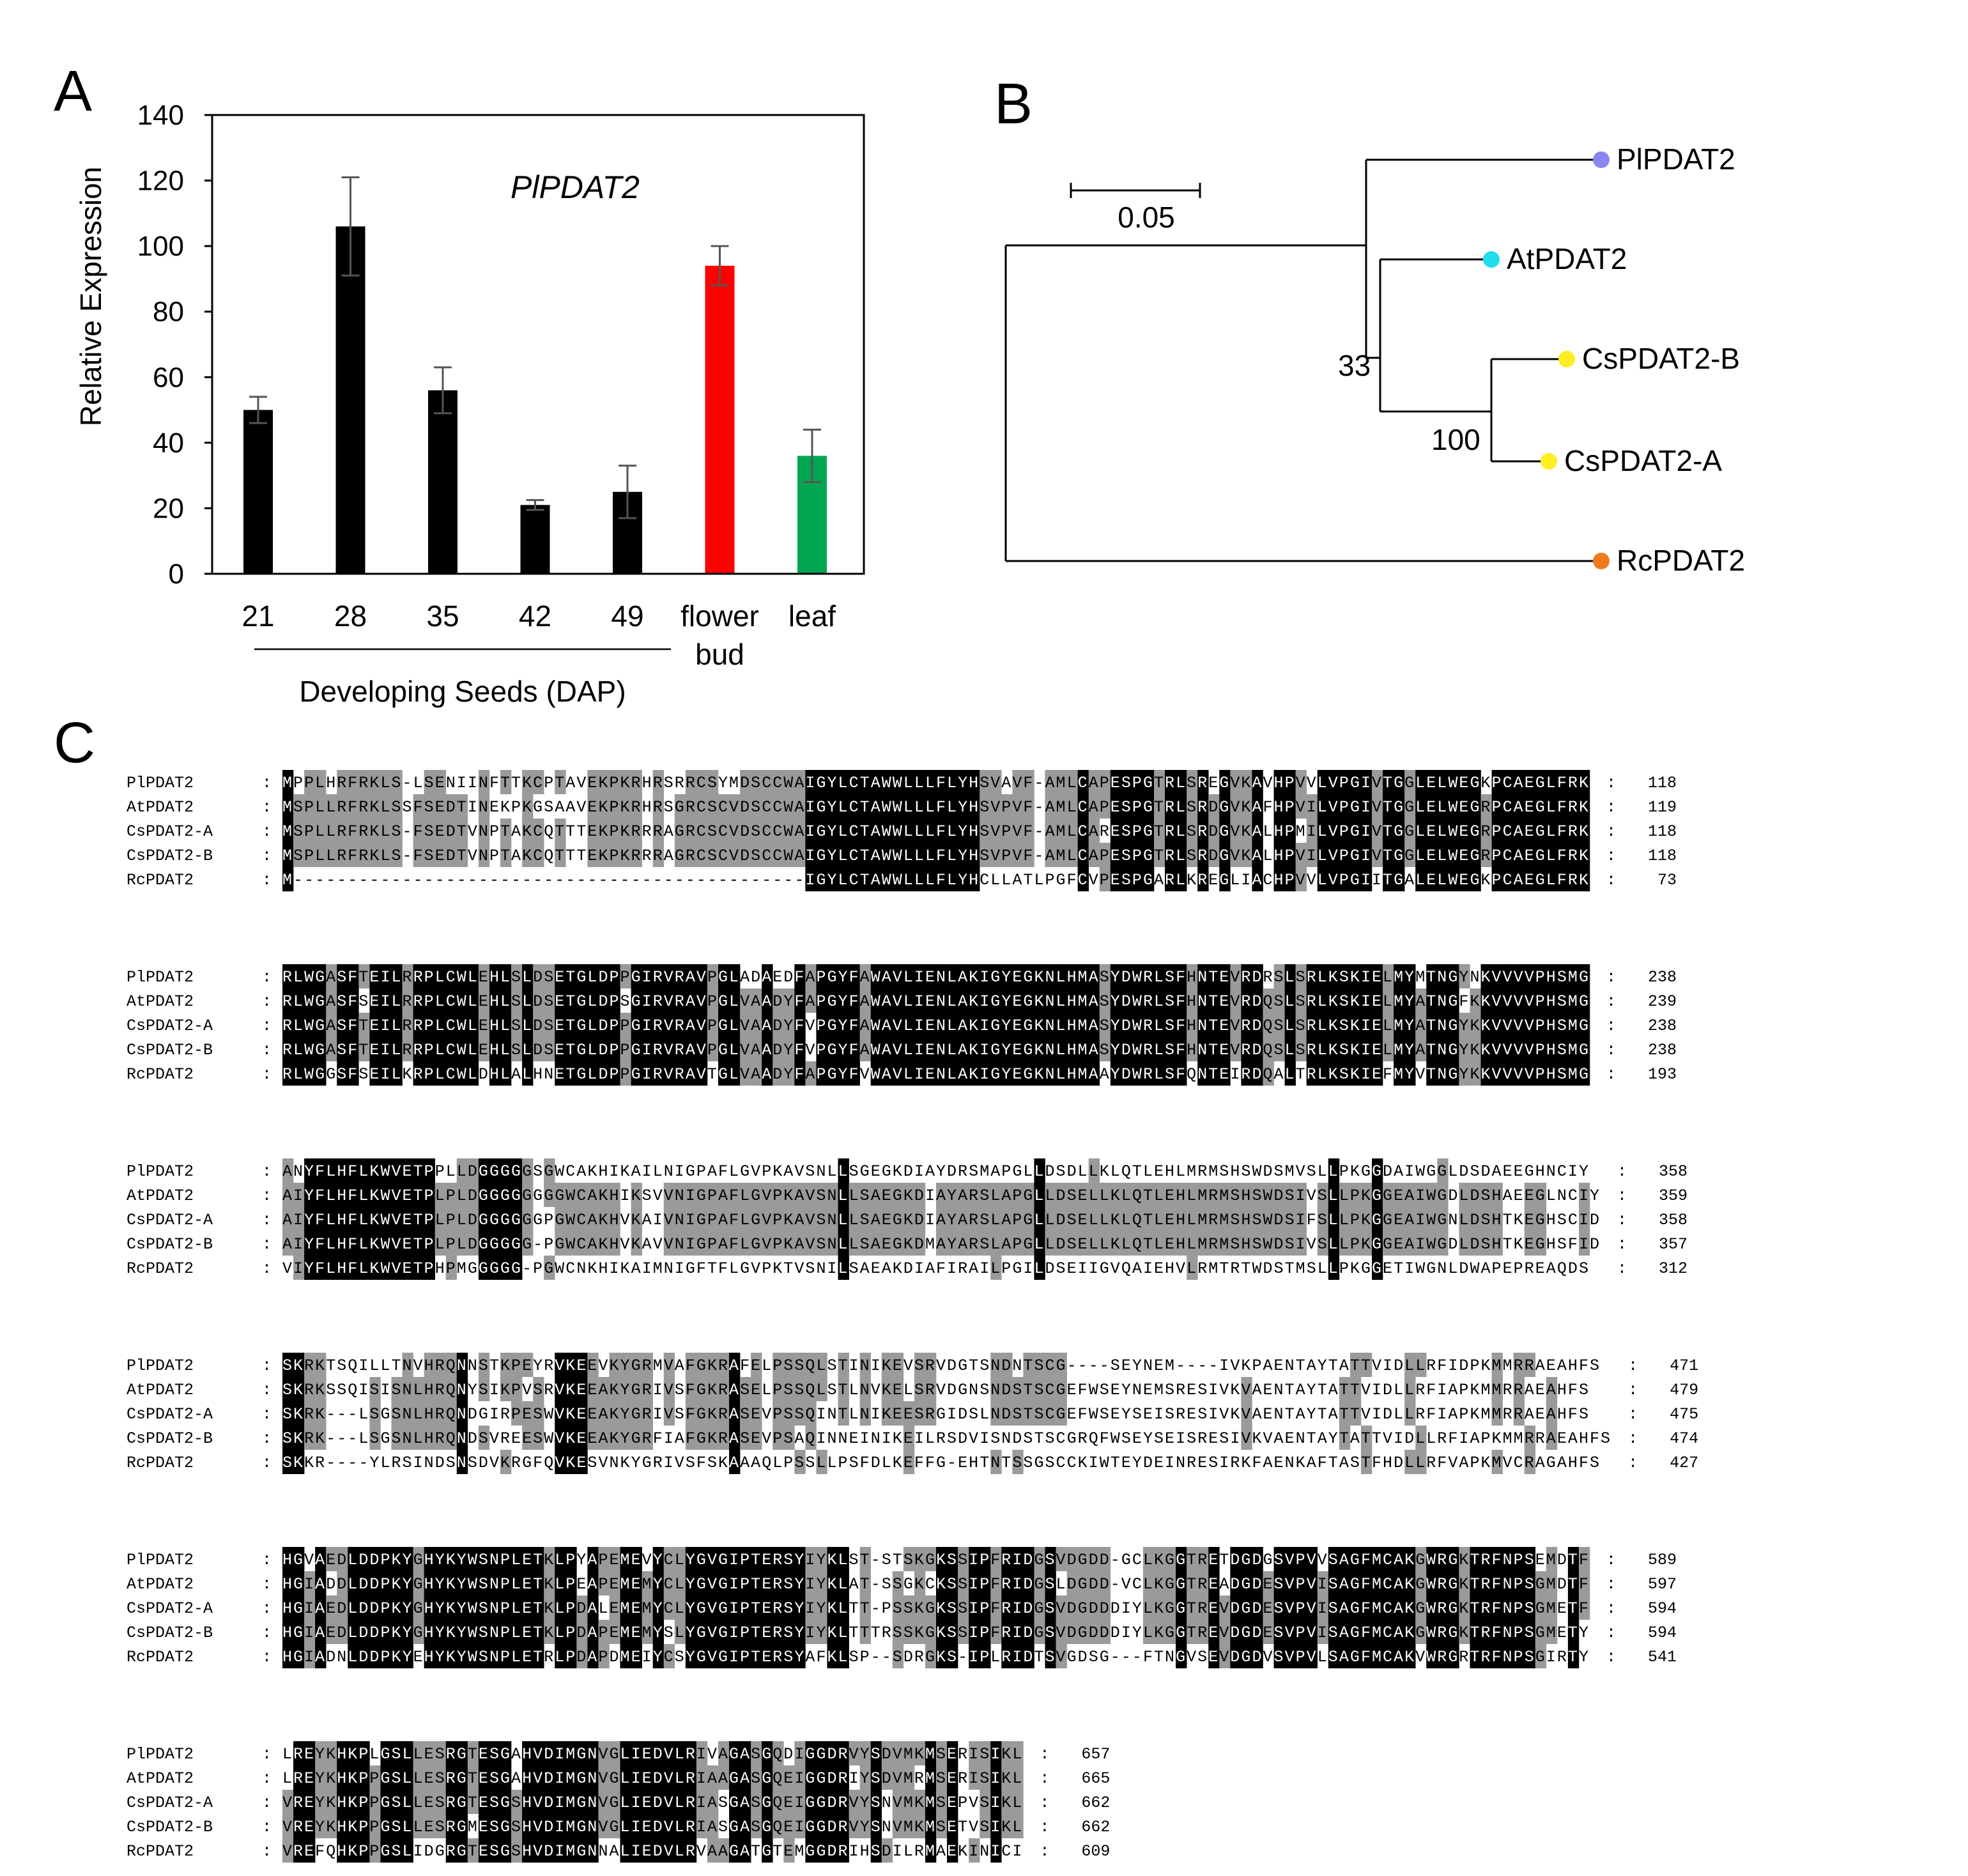 The height and width of the screenshot is (1876, 1968). I want to click on tree-leaf: PlPDAT2, so click(1664, 159).